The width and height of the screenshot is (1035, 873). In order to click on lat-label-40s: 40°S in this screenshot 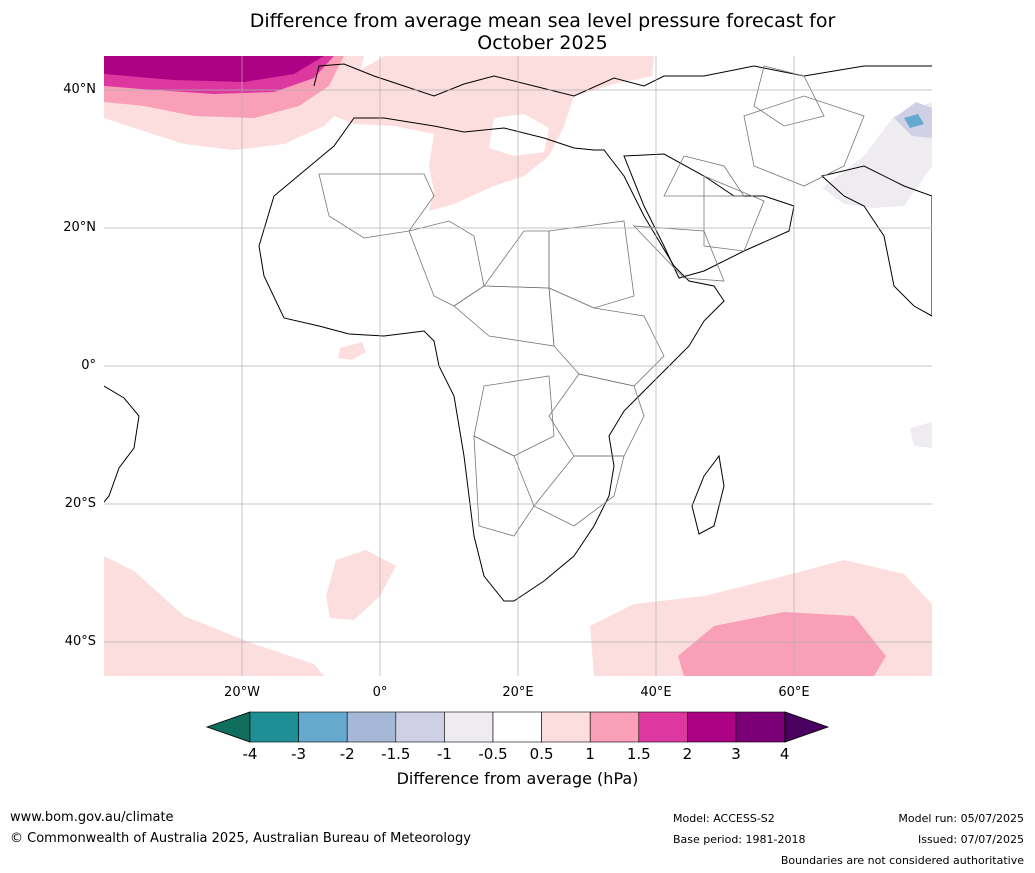, I will do `click(80, 641)`.